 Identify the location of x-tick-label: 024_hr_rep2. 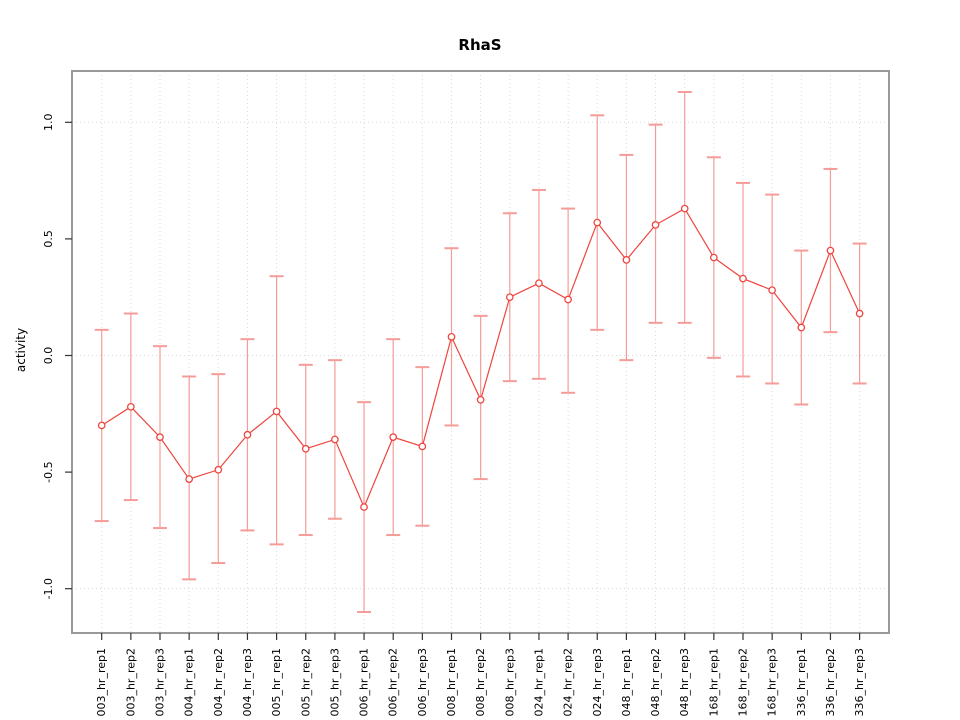
(568, 682).